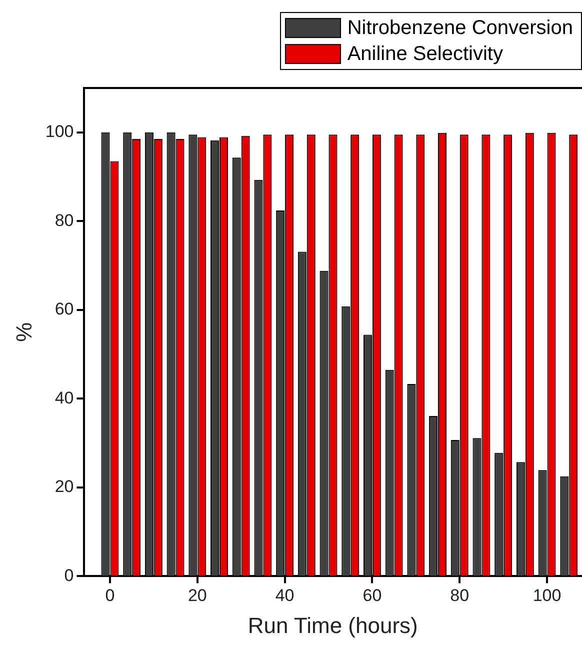 The image size is (582, 650). What do you see at coordinates (425, 54) in the screenshot?
I see `legend-label: Aniline Selectivity` at bounding box center [425, 54].